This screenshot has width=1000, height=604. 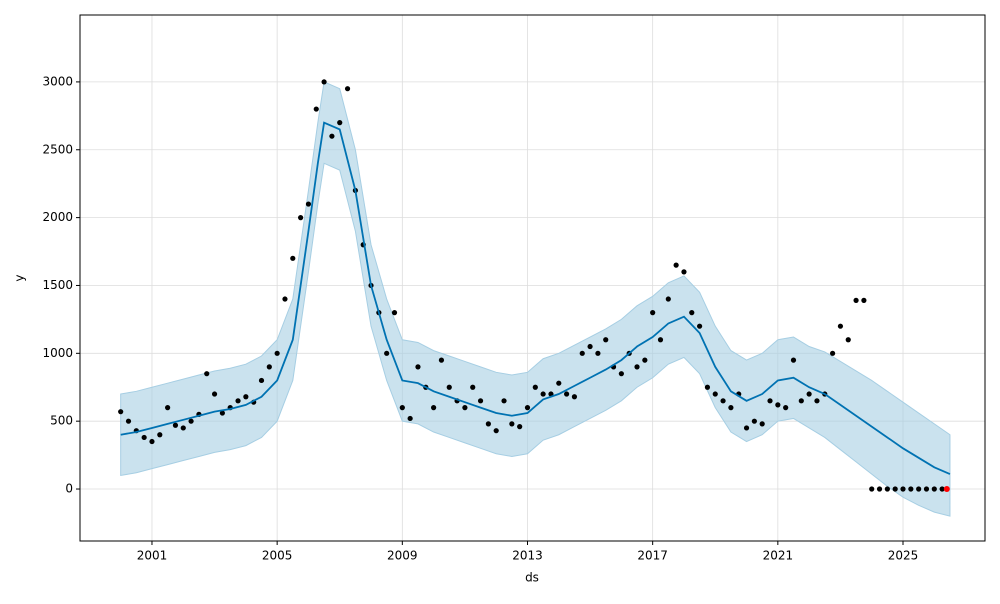 What do you see at coordinates (903, 556) in the screenshot?
I see `x-tick-label: 2025` at bounding box center [903, 556].